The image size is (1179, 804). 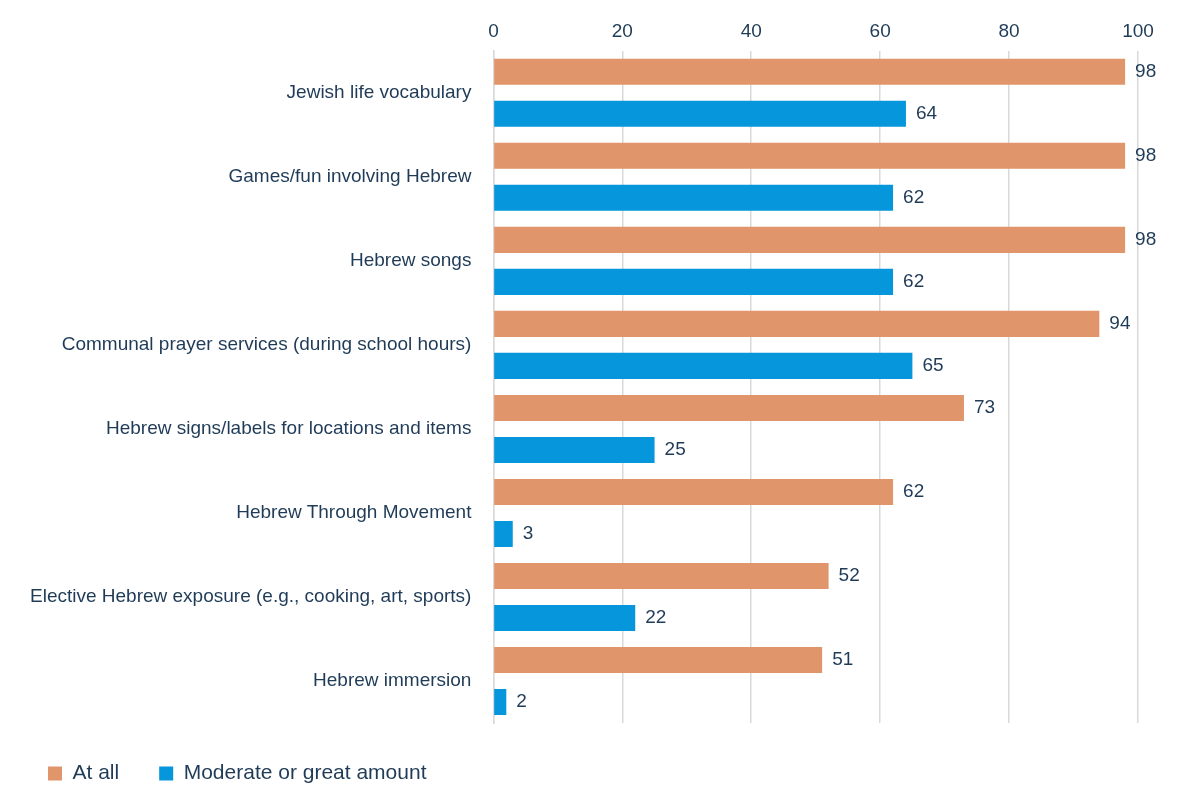 I want to click on data-label: 94, so click(x=1120, y=323).